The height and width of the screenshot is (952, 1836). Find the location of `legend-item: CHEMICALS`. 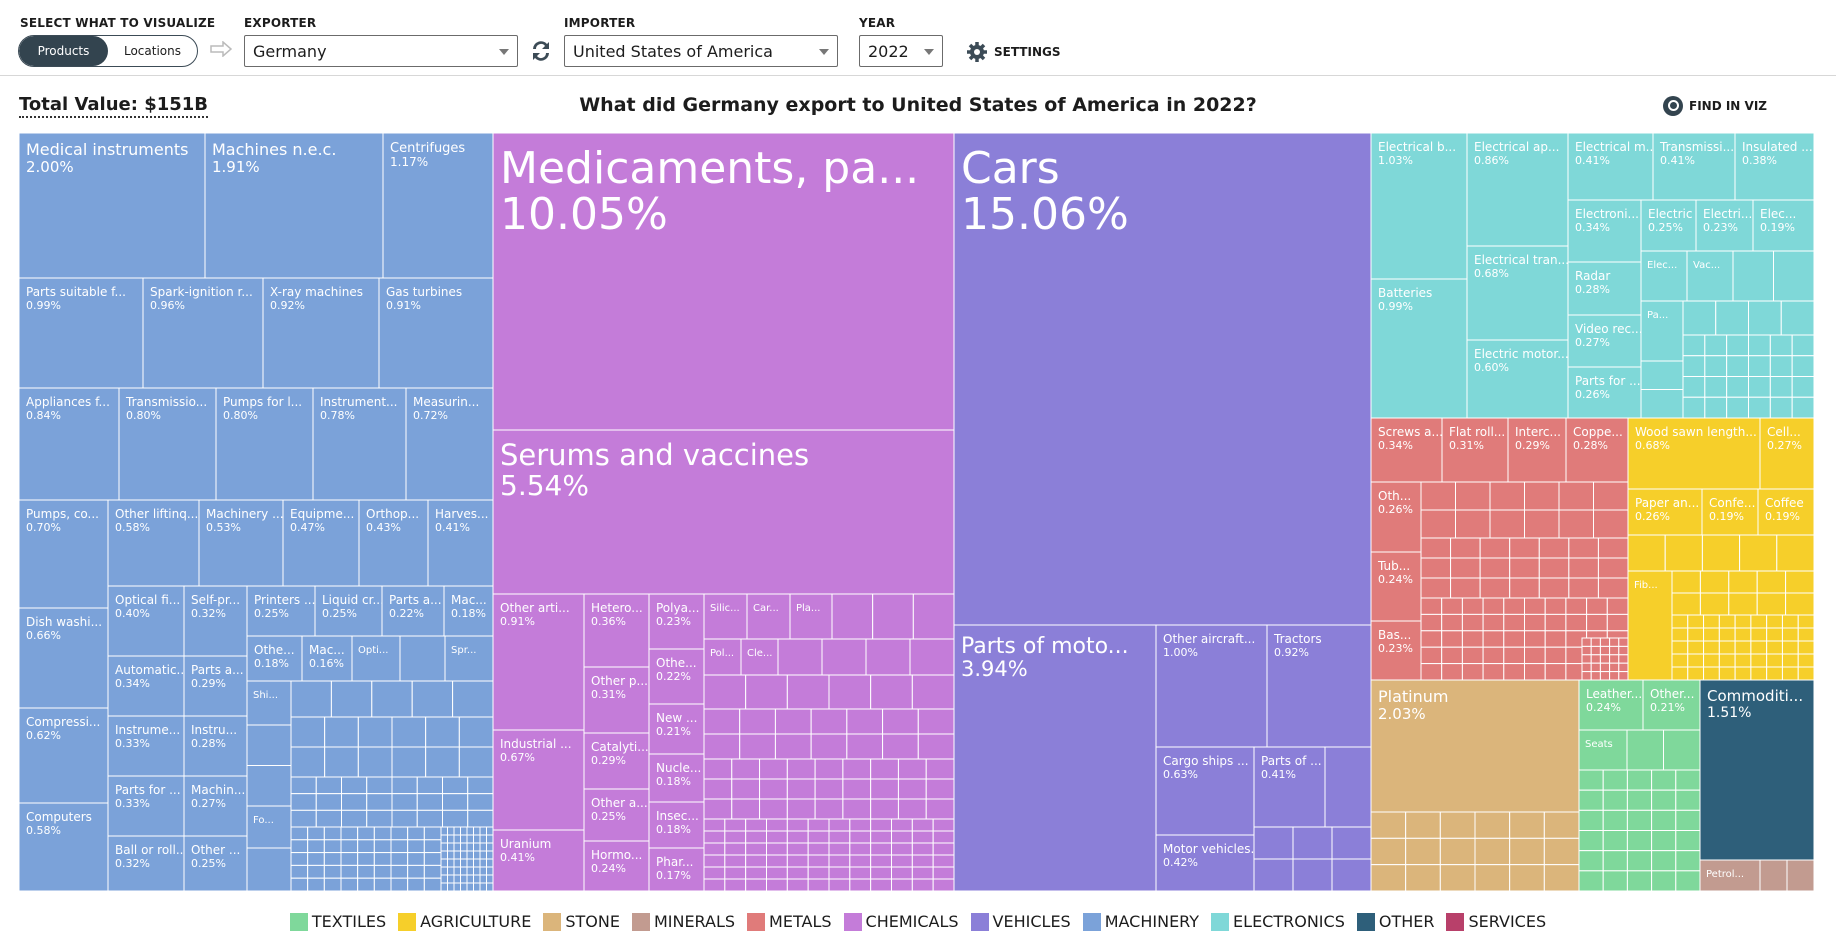

legend-item: CHEMICALS is located at coordinates (901, 921).